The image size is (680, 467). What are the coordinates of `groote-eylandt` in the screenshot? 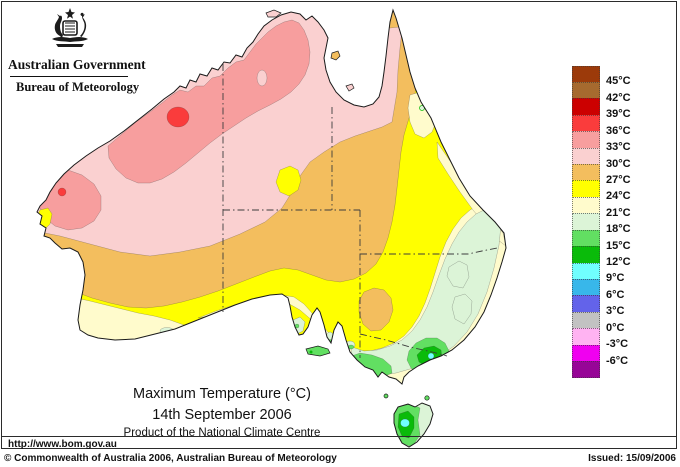 It's located at (335, 55).